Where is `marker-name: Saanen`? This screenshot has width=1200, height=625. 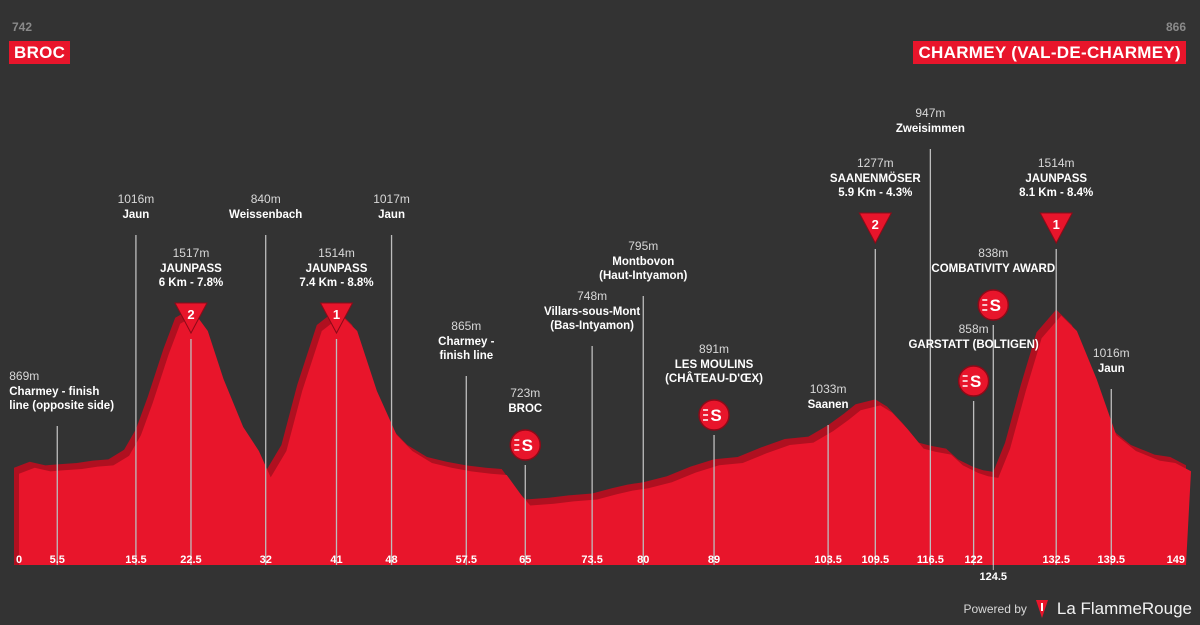
marker-name: Saanen is located at coordinates (828, 405).